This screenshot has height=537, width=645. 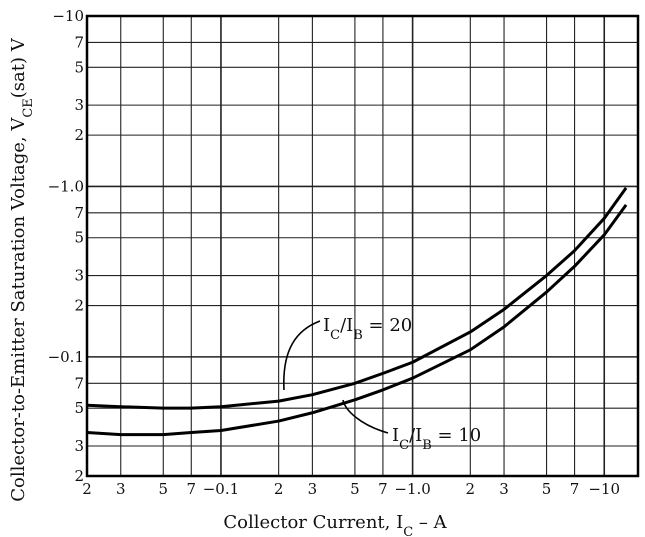 What do you see at coordinates (279, 489) in the screenshot?
I see `x-tick-label-5: 2` at bounding box center [279, 489].